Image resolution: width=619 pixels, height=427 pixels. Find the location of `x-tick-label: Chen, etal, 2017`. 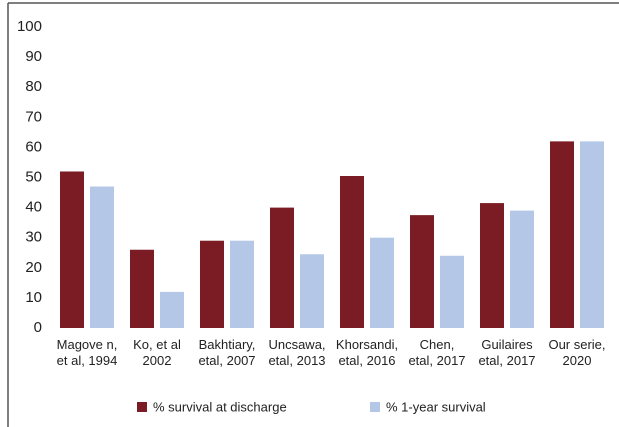

x-tick-label: Chen, etal, 2017 is located at coordinates (437, 352).